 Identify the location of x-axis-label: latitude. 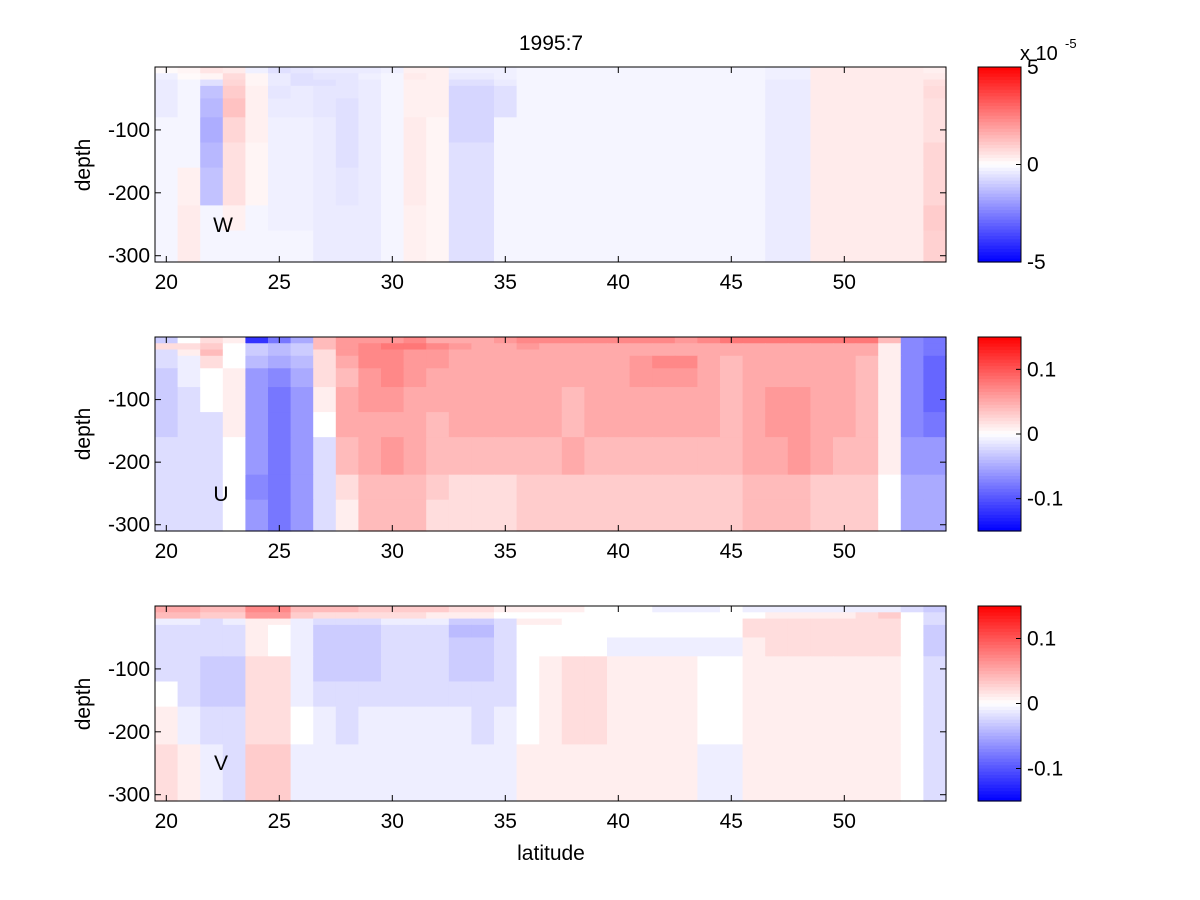
(551, 853).